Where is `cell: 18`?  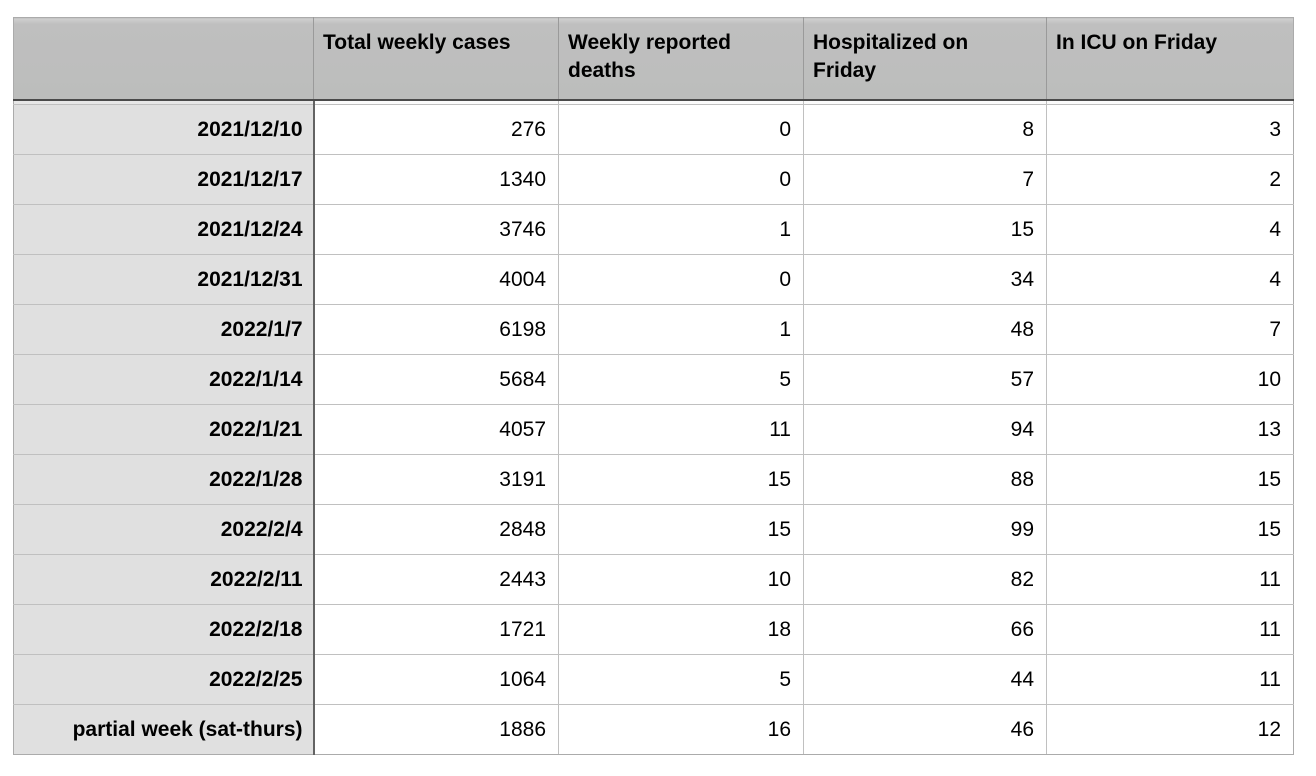
cell: 18 is located at coordinates (681, 629).